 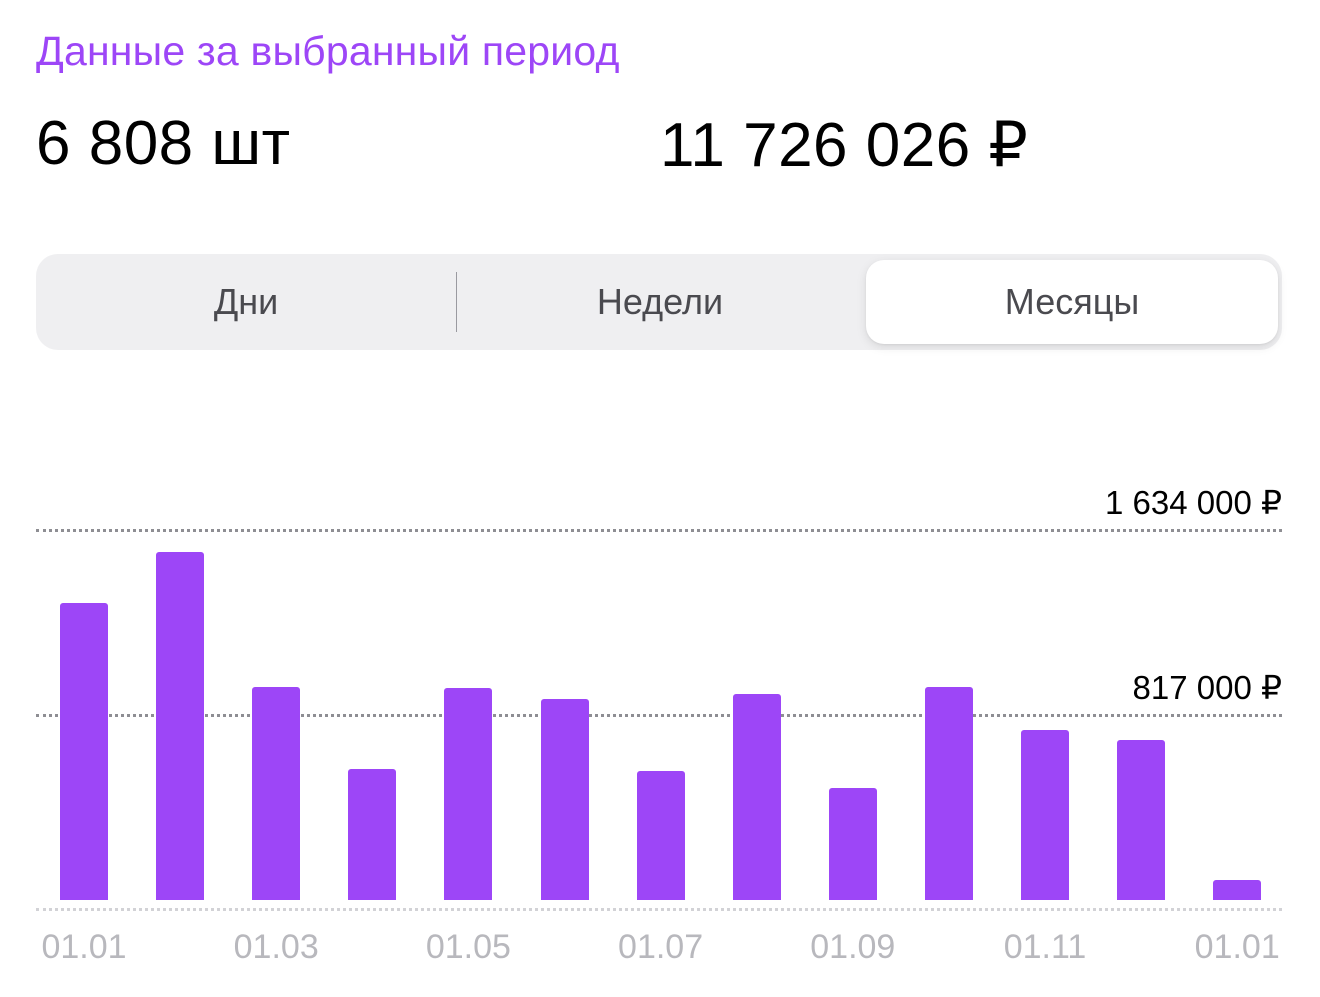 I want to click on bar-01.06, so click(x=564, y=799).